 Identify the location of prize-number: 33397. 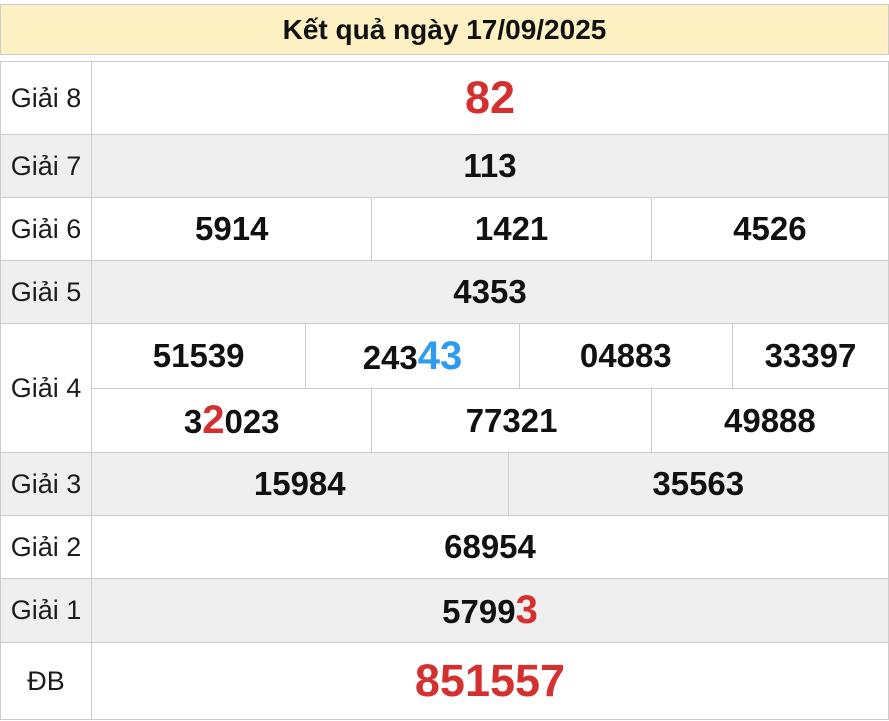
(810, 355).